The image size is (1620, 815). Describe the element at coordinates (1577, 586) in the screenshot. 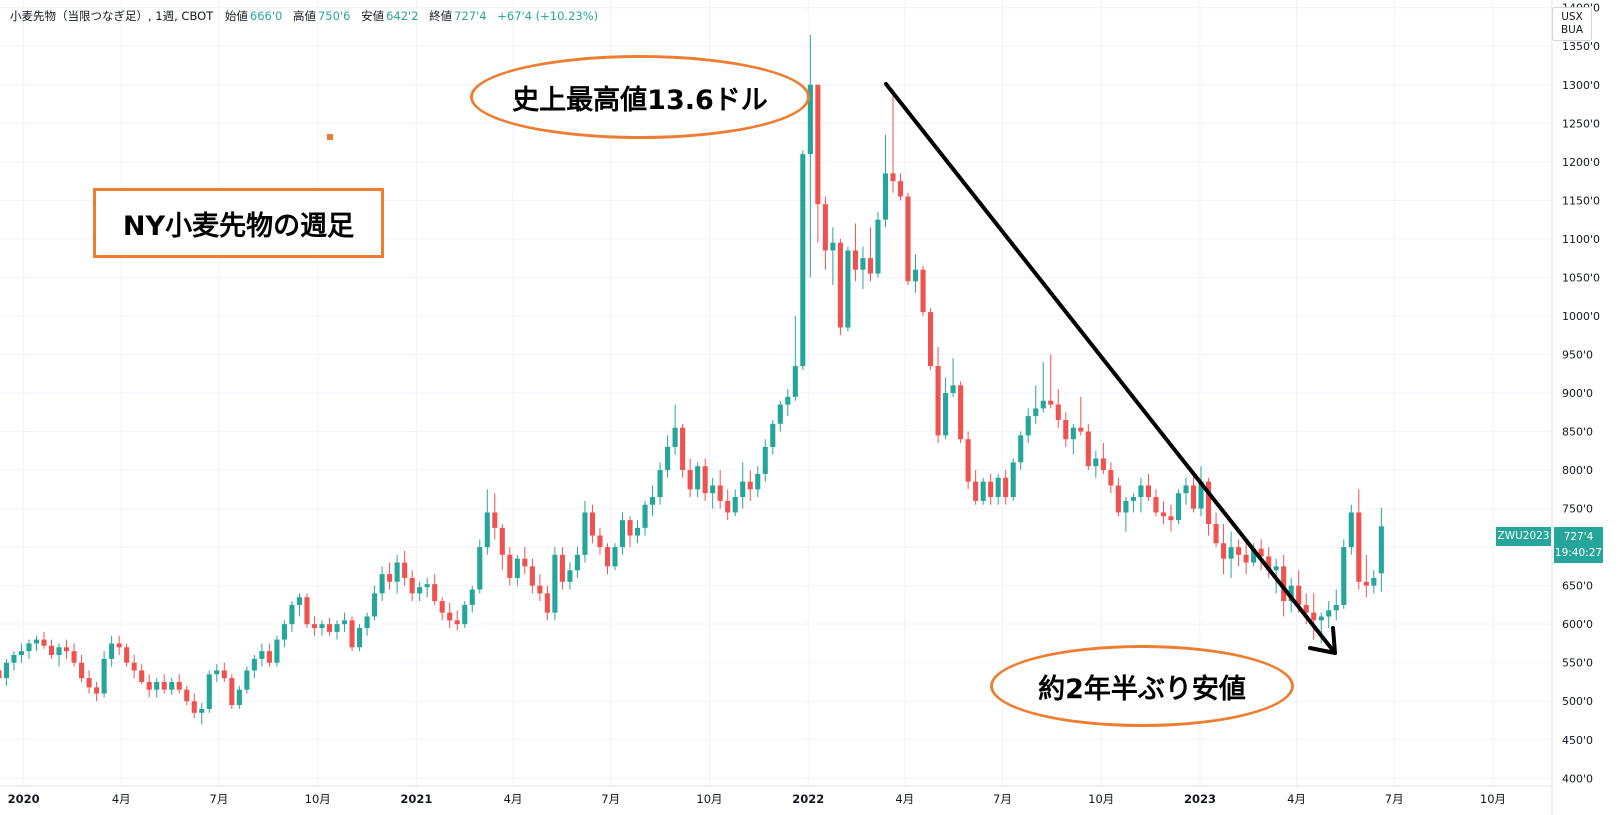

I see `price-tick-label: 650'0` at that location.